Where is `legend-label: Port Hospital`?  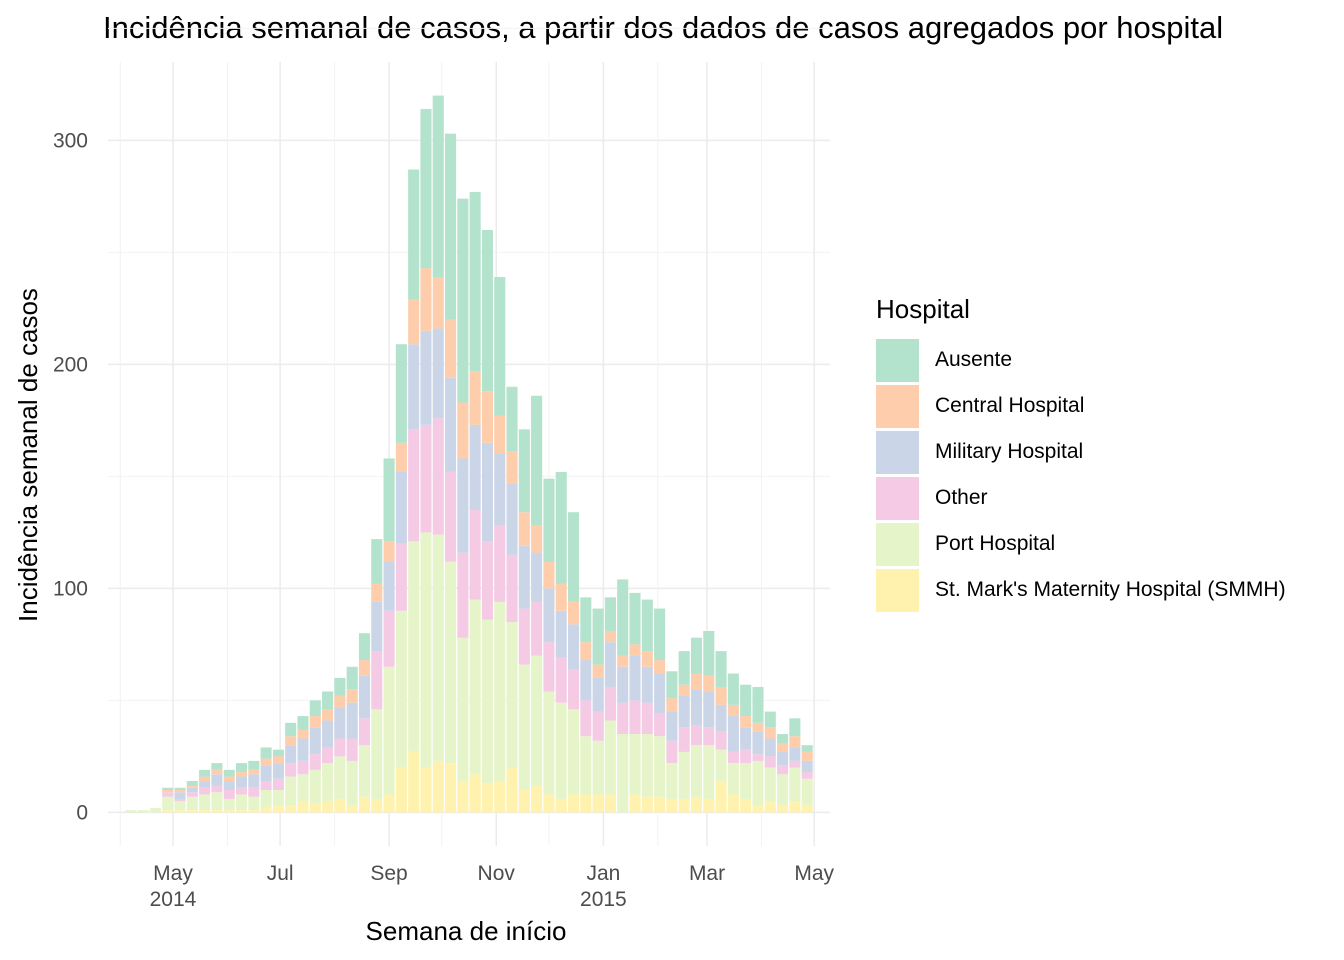 legend-label: Port Hospital is located at coordinates (995, 543).